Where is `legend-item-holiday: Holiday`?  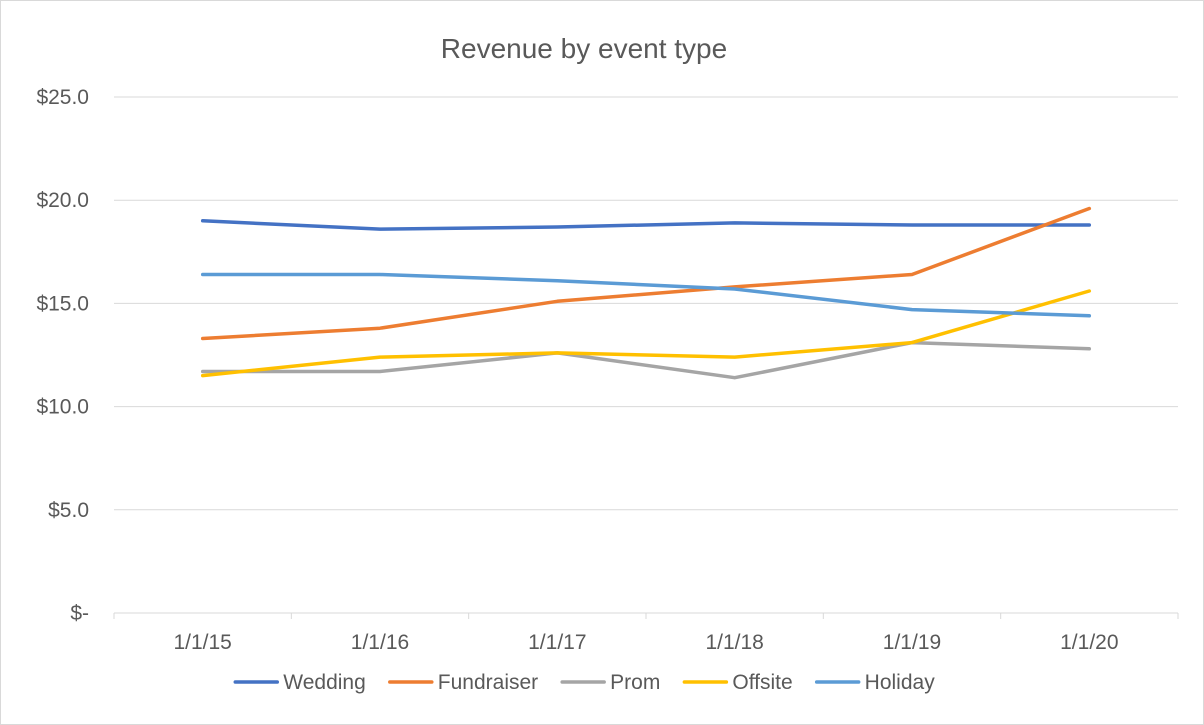
legend-item-holiday: Holiday is located at coordinates (875, 682).